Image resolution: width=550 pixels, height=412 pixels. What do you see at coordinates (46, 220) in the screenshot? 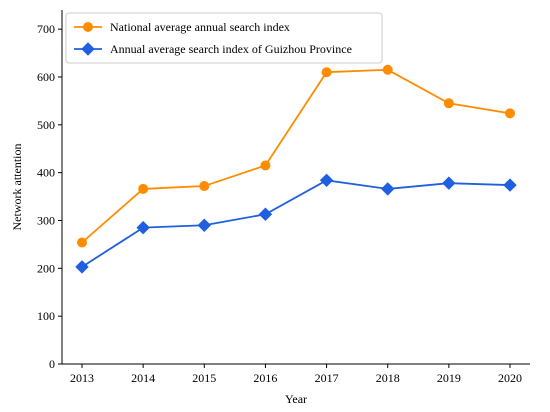
I see `y-tick-label: 300` at bounding box center [46, 220].